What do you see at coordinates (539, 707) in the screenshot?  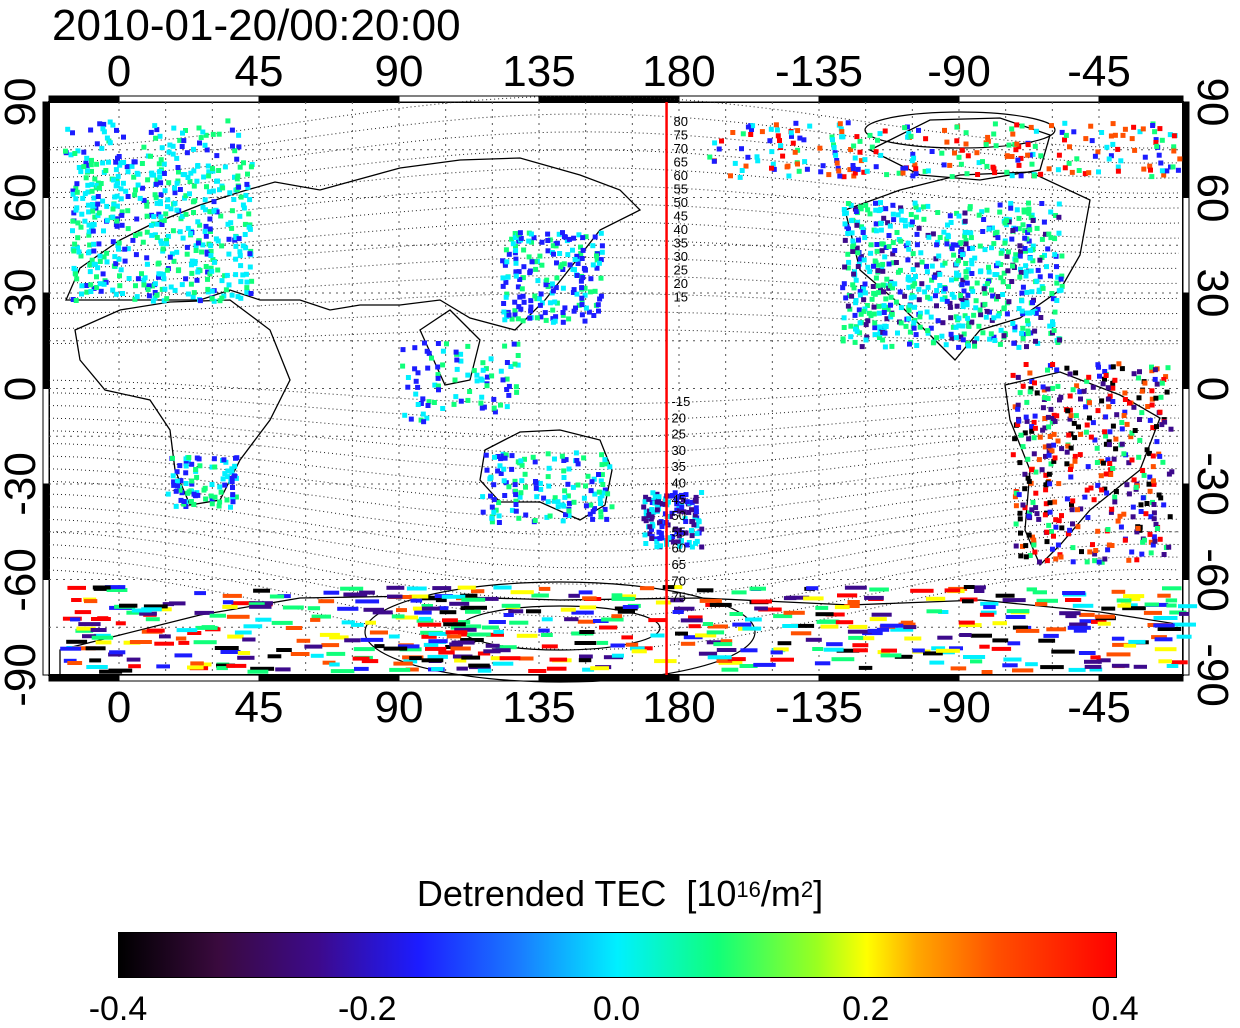 I see `longitude-tick-bottom: 135` at bounding box center [539, 707].